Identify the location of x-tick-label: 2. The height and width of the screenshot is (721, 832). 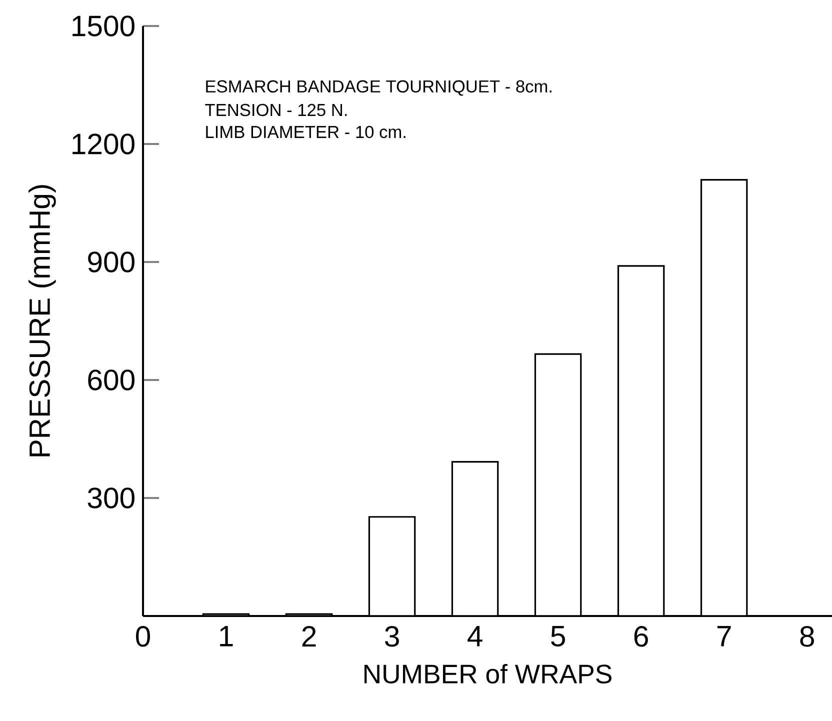
(309, 636).